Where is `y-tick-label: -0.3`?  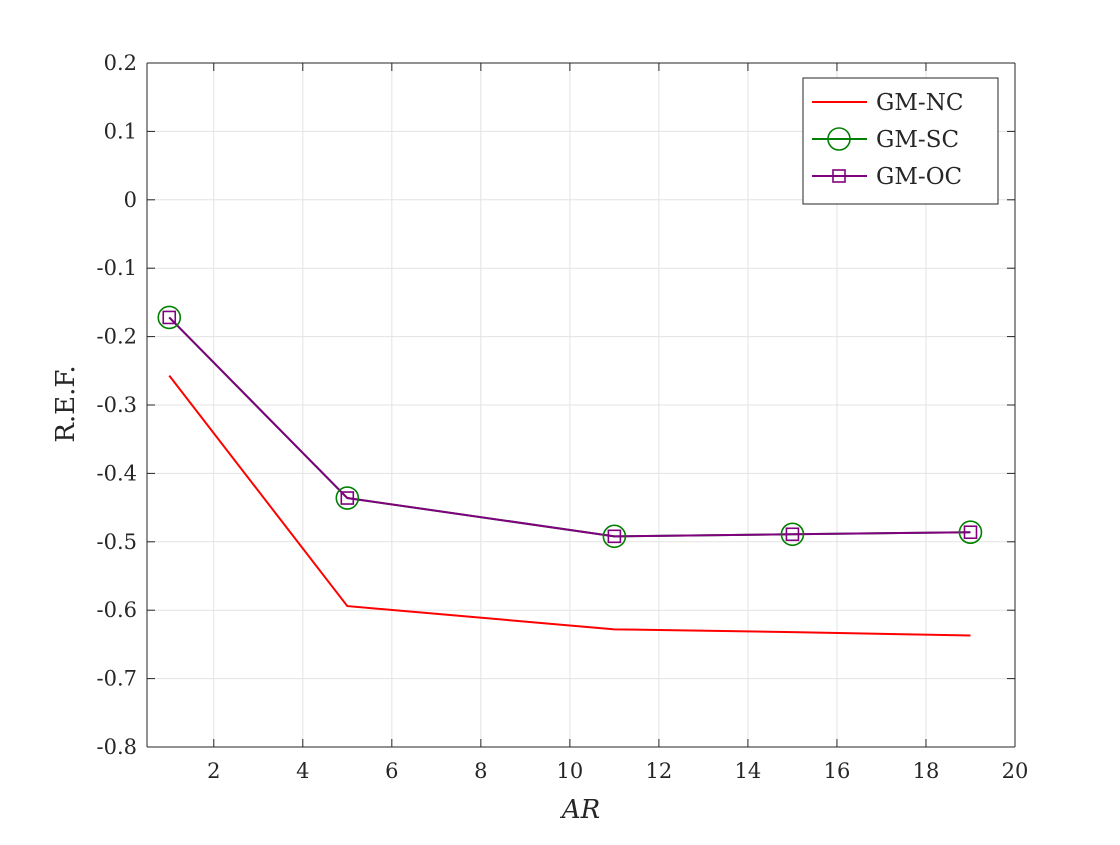
y-tick-label: -0.3 is located at coordinates (117, 405).